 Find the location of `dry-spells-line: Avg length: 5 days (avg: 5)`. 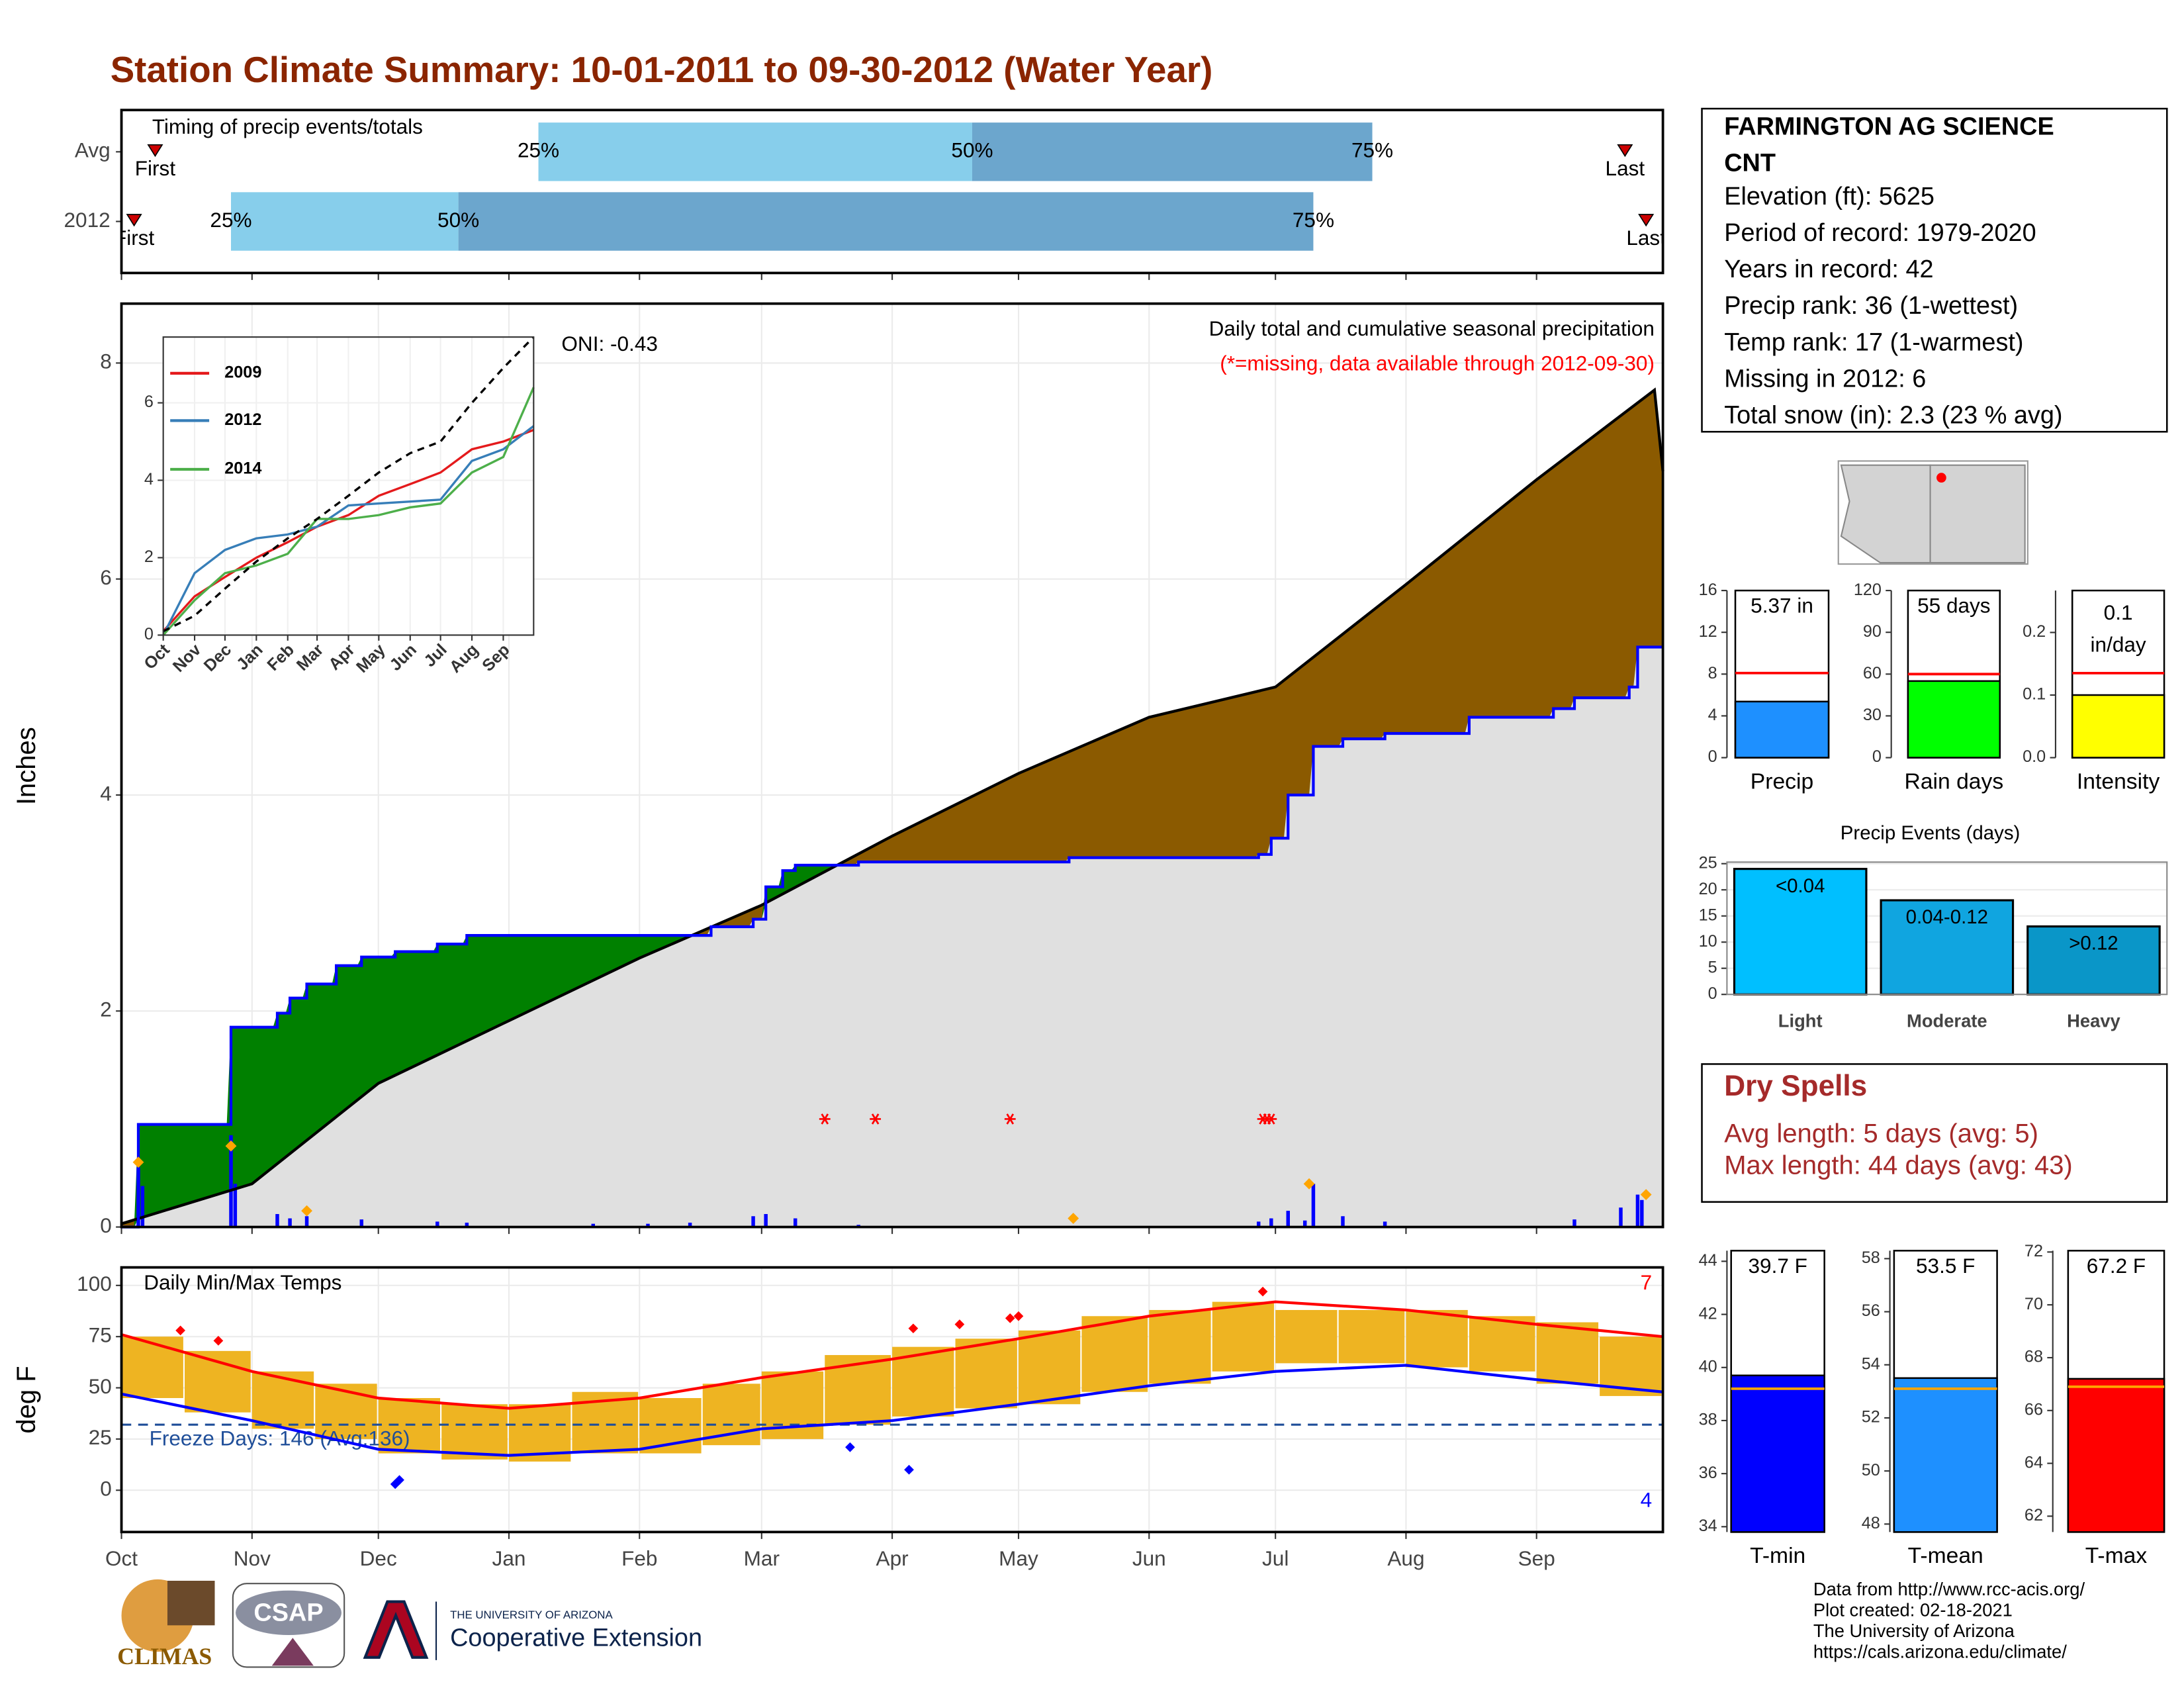

dry-spells-line: Avg length: 5 days (avg: 5) is located at coordinates (1881, 1133).